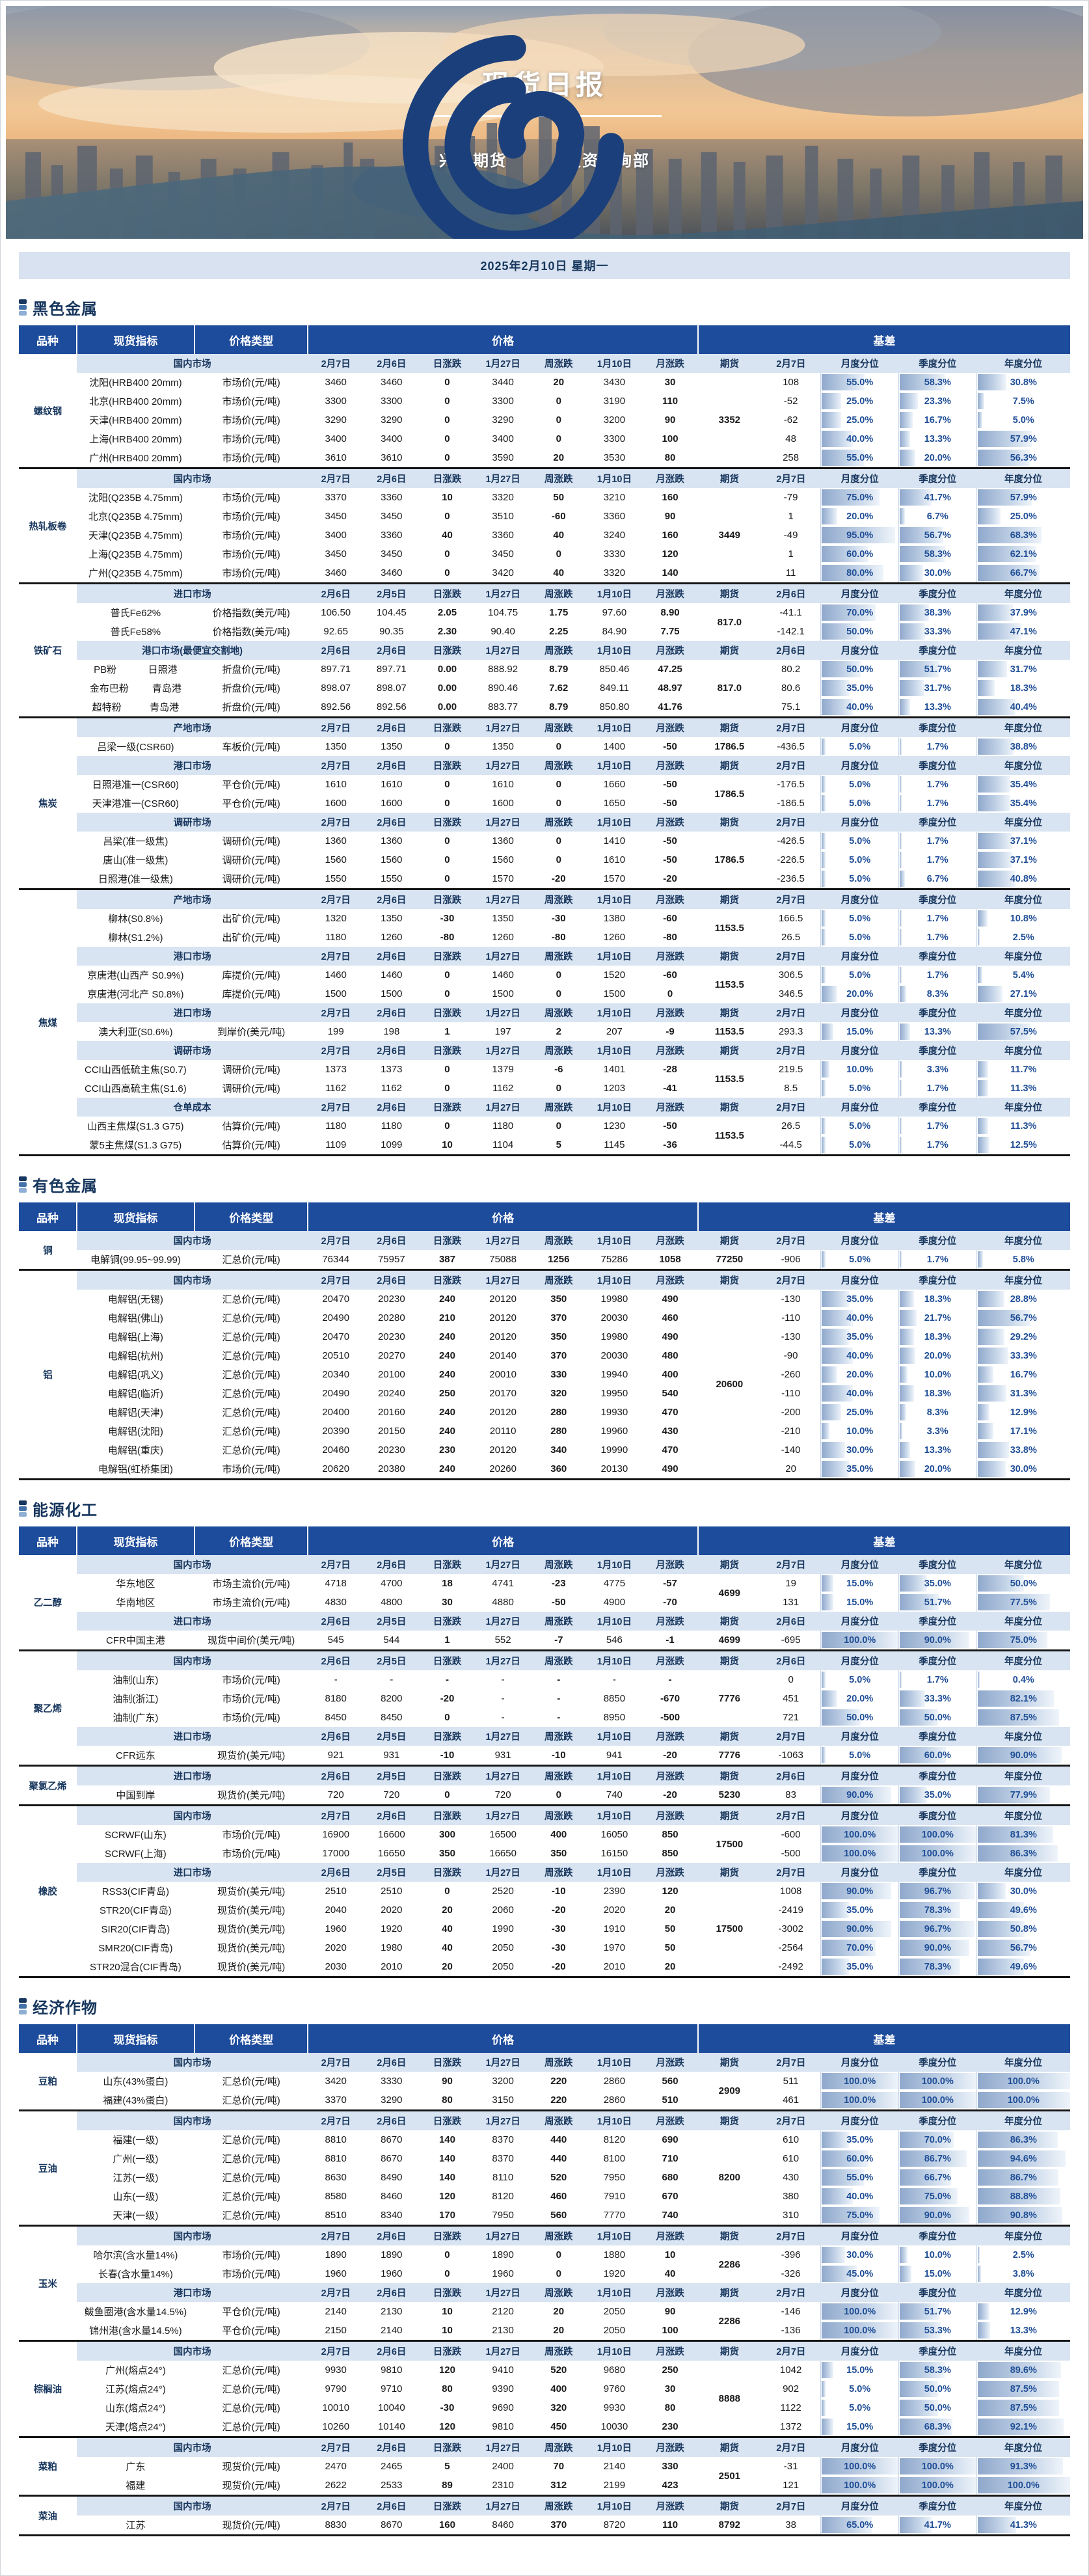 This screenshot has height=2576, width=1089. I want to click on percentile-cell: 90.8%, so click(1023, 2216).